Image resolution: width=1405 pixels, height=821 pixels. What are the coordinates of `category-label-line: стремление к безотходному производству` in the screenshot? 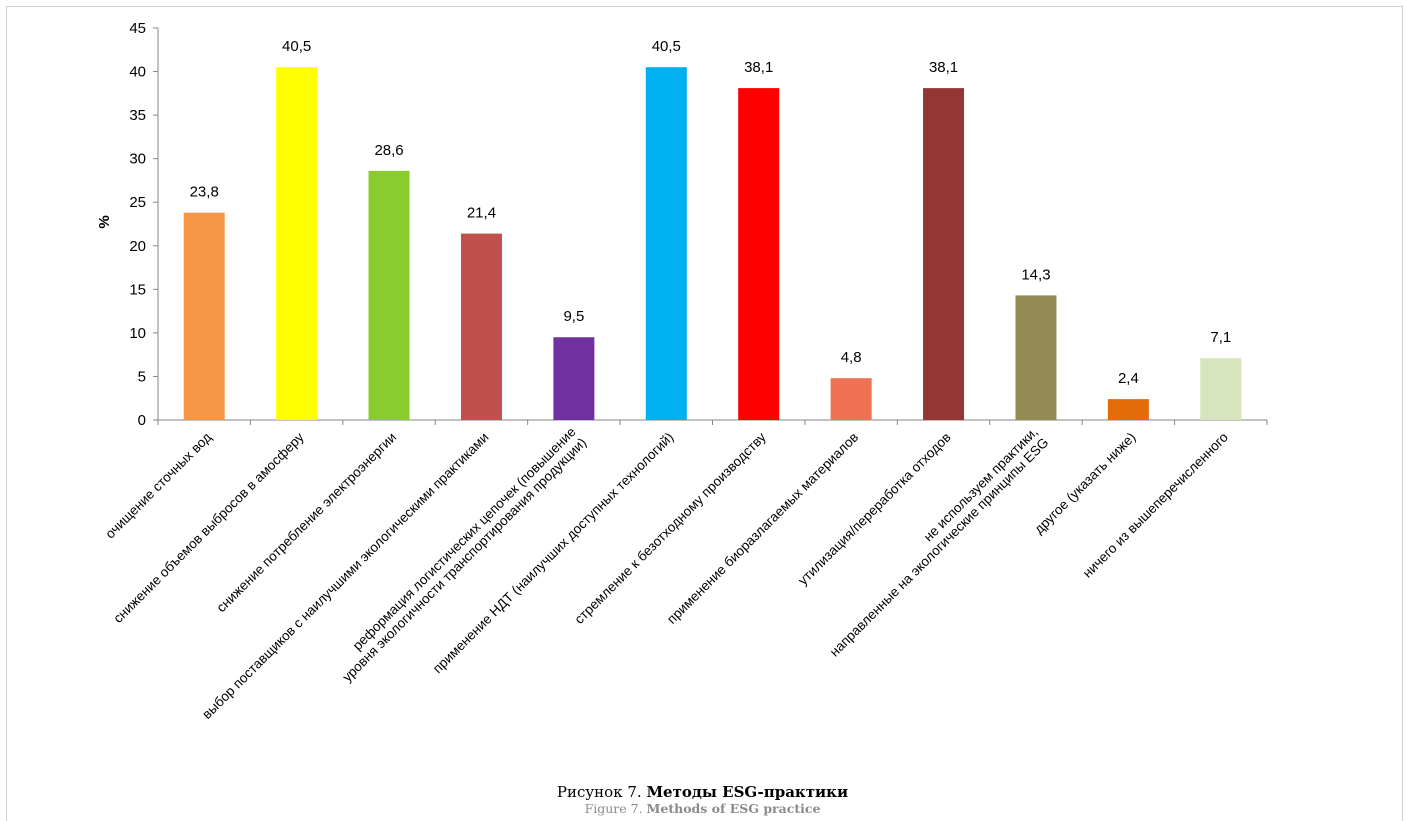 It's located at (671, 528).